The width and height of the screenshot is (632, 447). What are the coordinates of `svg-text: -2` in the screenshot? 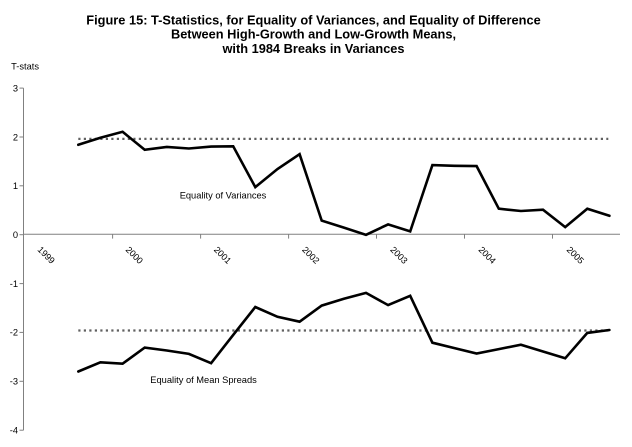 It's located at (14, 333).